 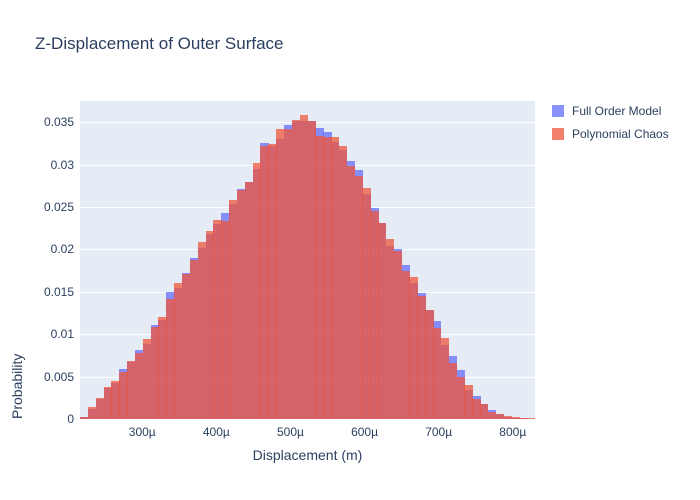 I want to click on y-tick-label: 0.005, so click(x=58, y=376).